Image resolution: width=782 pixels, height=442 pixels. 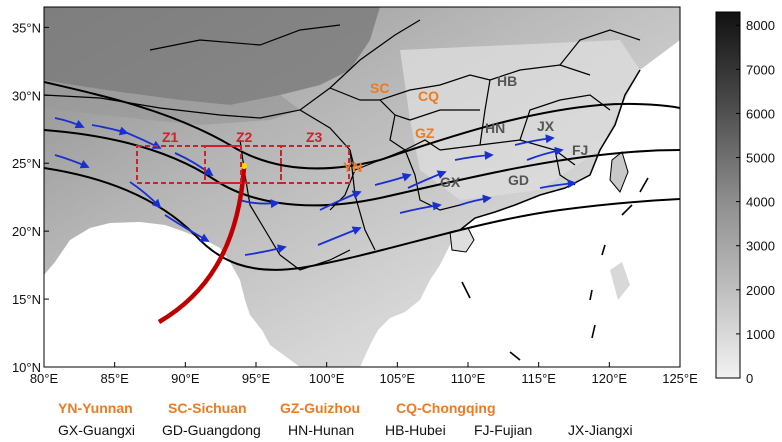 What do you see at coordinates (114, 378) in the screenshot?
I see `lon-tick-label: 85°E` at bounding box center [114, 378].